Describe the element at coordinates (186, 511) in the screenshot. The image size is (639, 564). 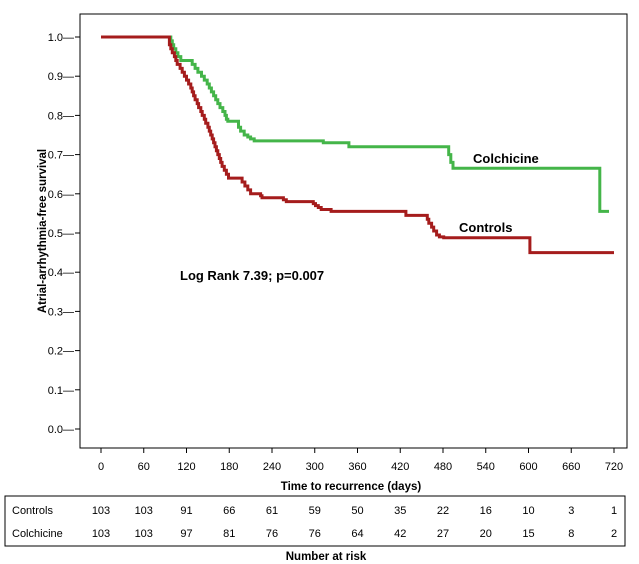
I see `risk-cell: 91` at that location.